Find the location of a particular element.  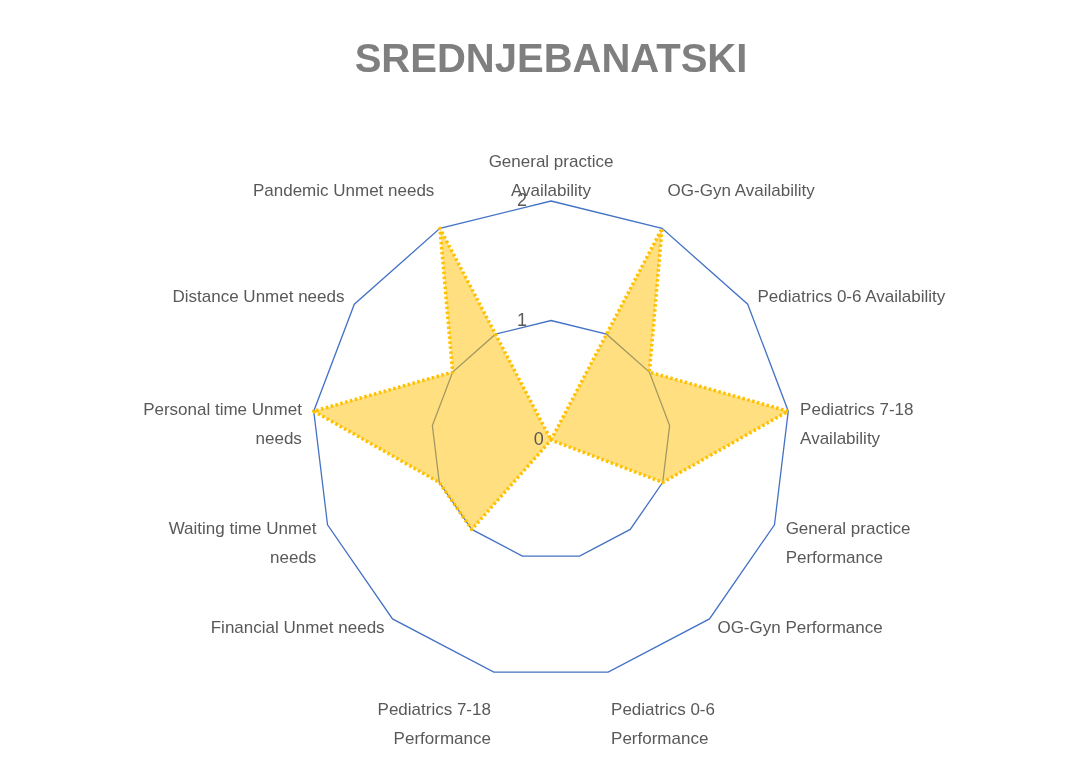

spoke-label: Pandemic Unmet needs is located at coordinates (343, 190).